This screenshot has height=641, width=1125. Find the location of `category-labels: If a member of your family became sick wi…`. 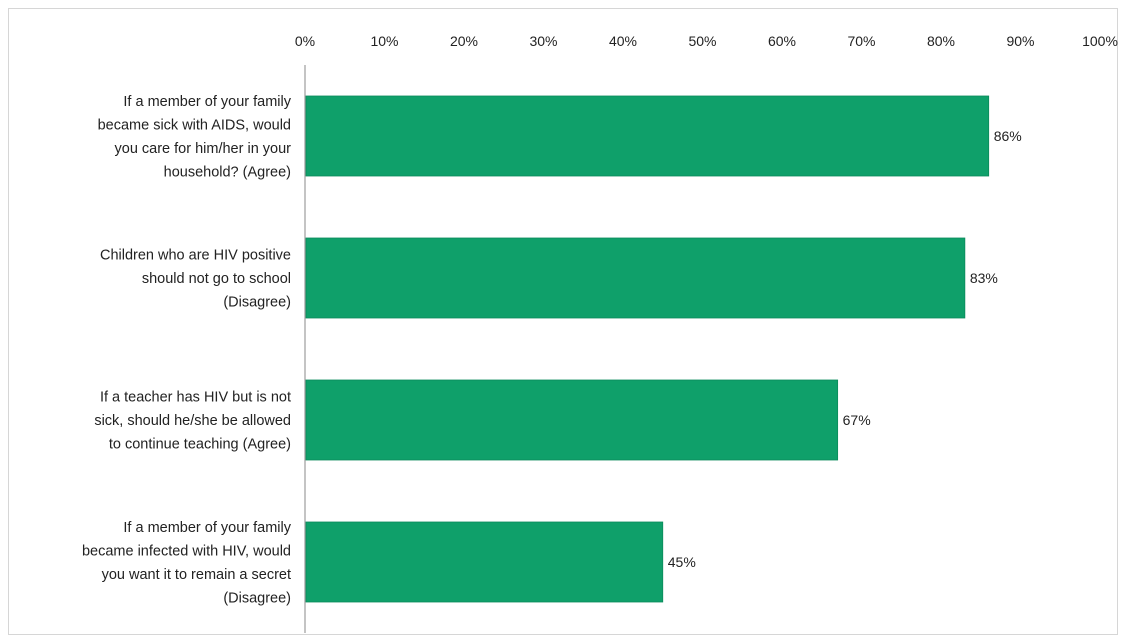

category-labels: If a member of your family became sick wi… is located at coordinates (187, 350).